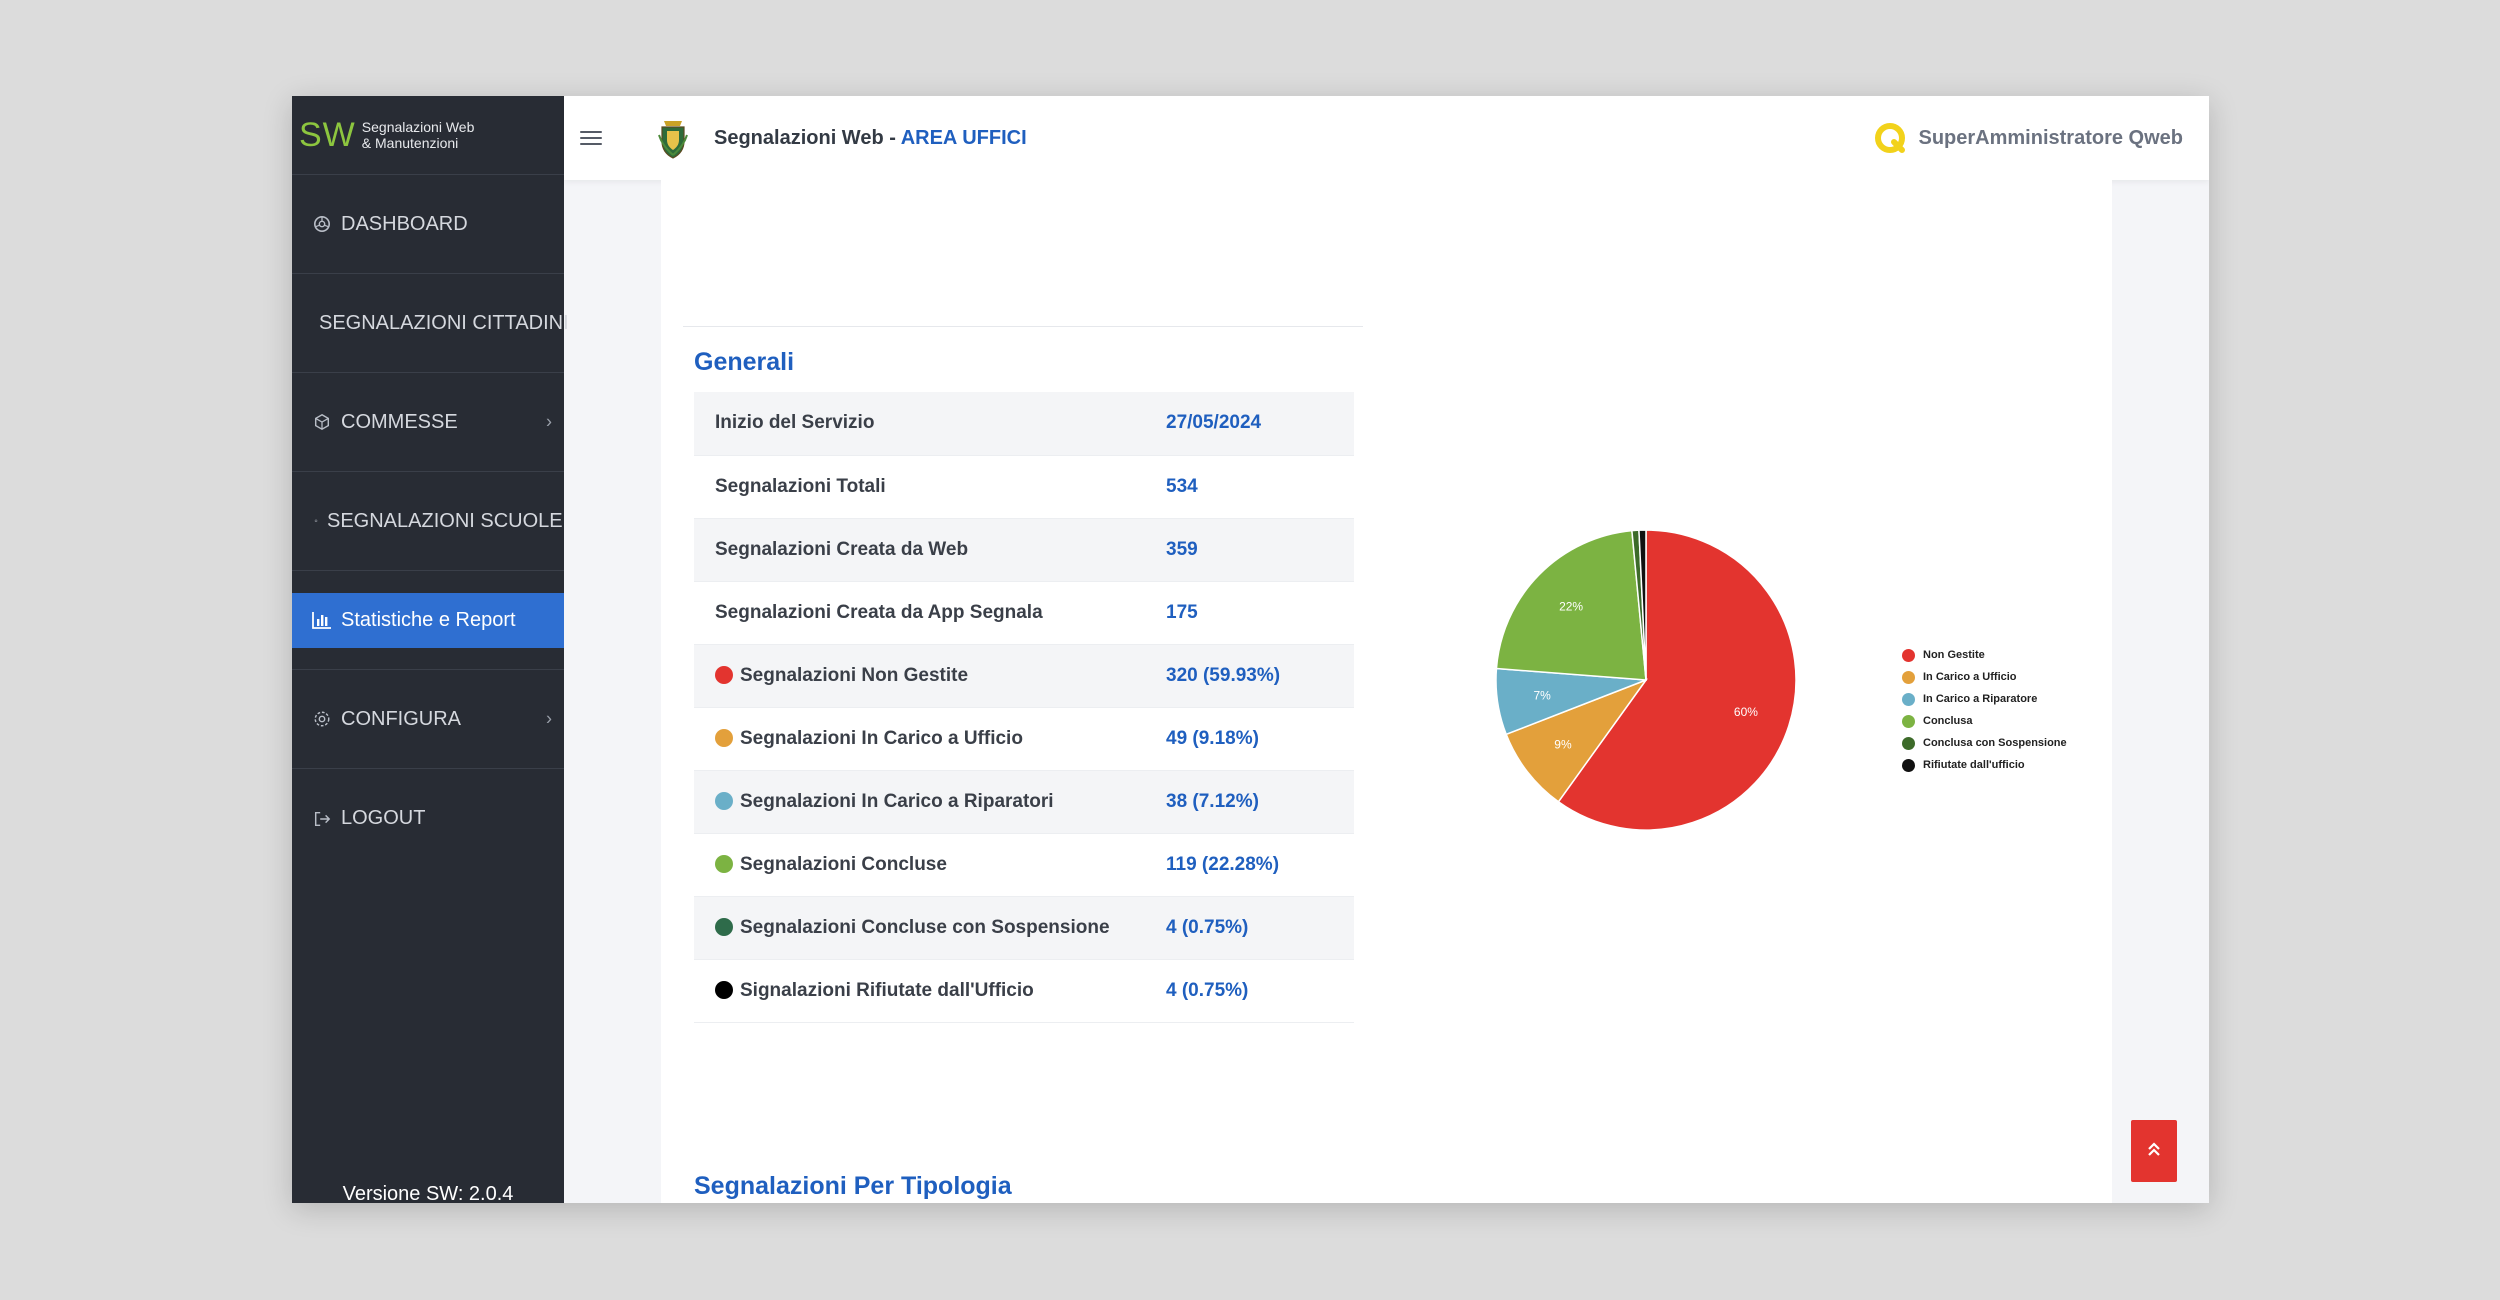 The image size is (2500, 1300). What do you see at coordinates (795, 423) in the screenshot?
I see `stats-label: Inizio del Servizio` at bounding box center [795, 423].